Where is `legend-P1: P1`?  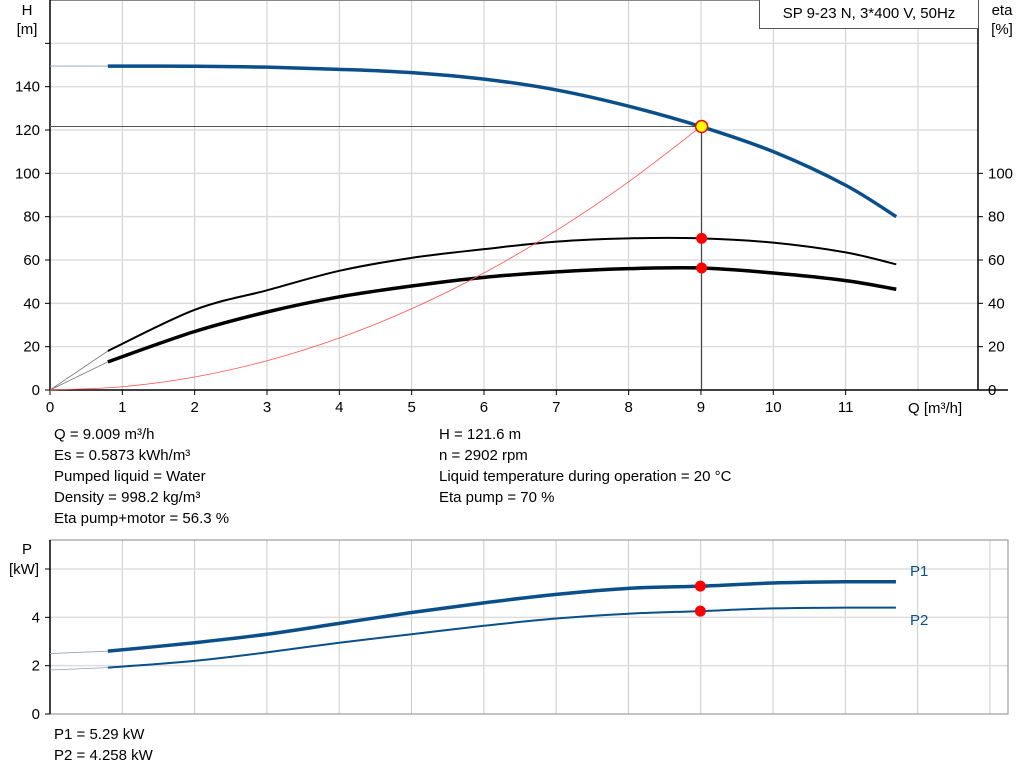 legend-P1: P1 is located at coordinates (919, 571).